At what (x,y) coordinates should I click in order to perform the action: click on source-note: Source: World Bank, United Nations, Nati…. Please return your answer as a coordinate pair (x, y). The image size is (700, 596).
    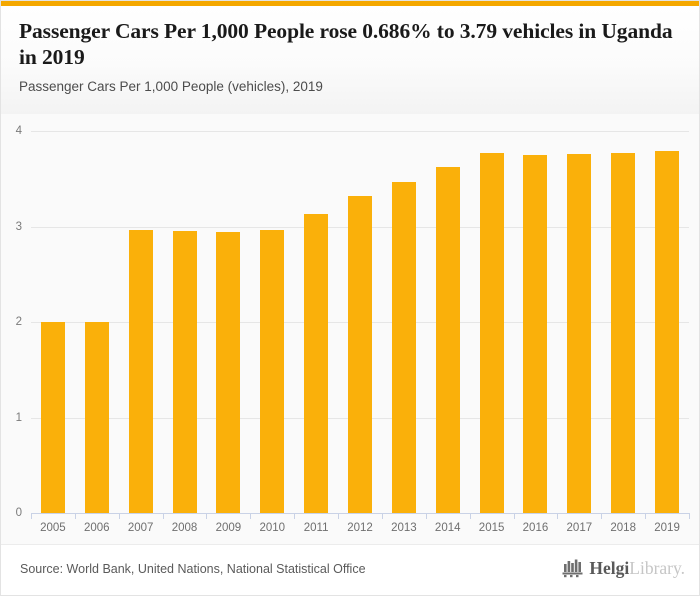
    Looking at the image, I should click on (193, 569).